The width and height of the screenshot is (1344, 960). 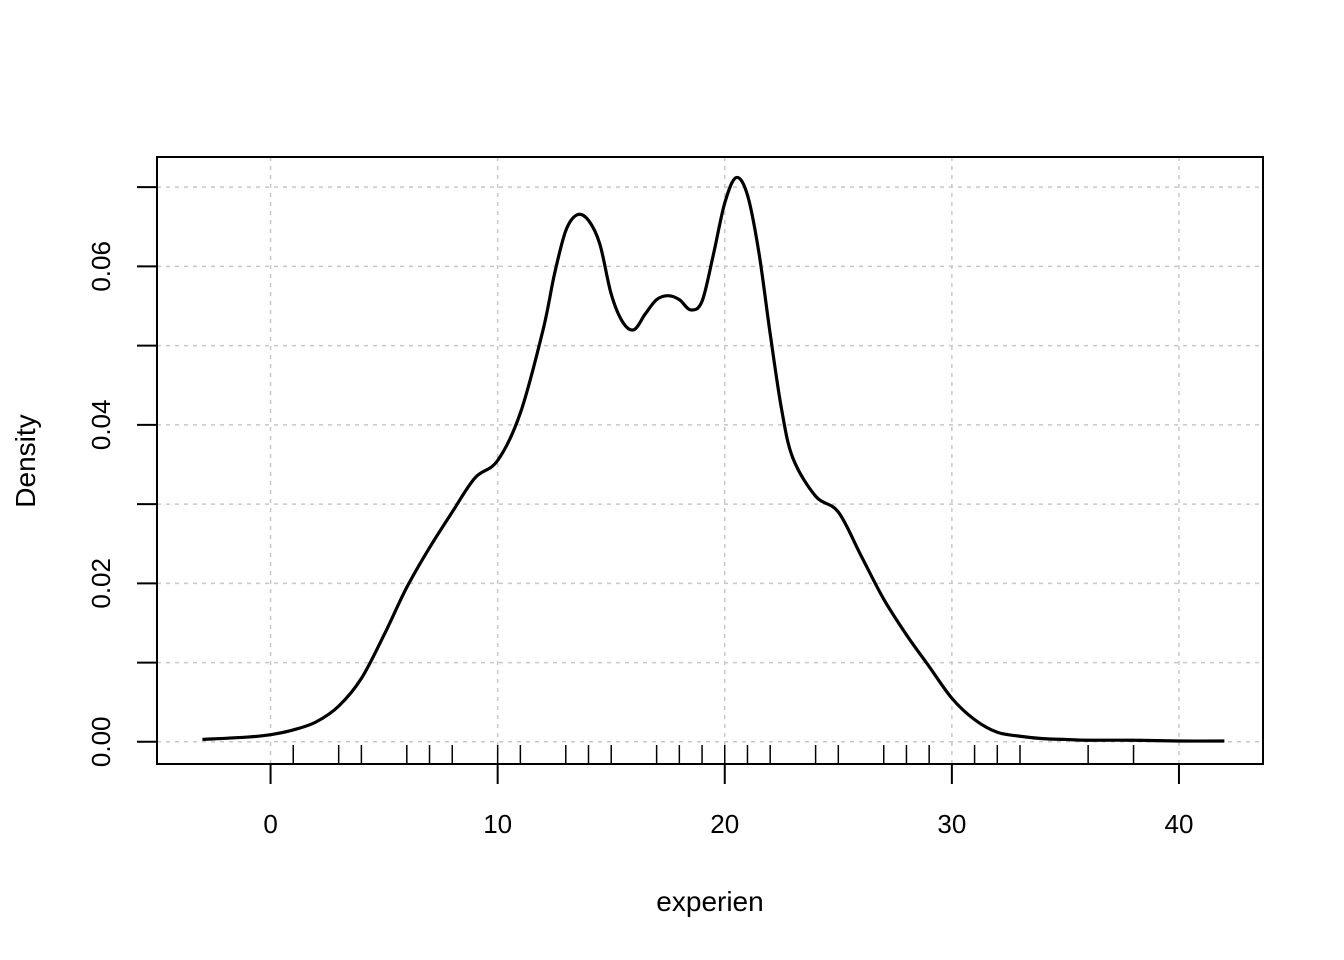 I want to click on y-tick-label: 0.04, so click(x=101, y=425).